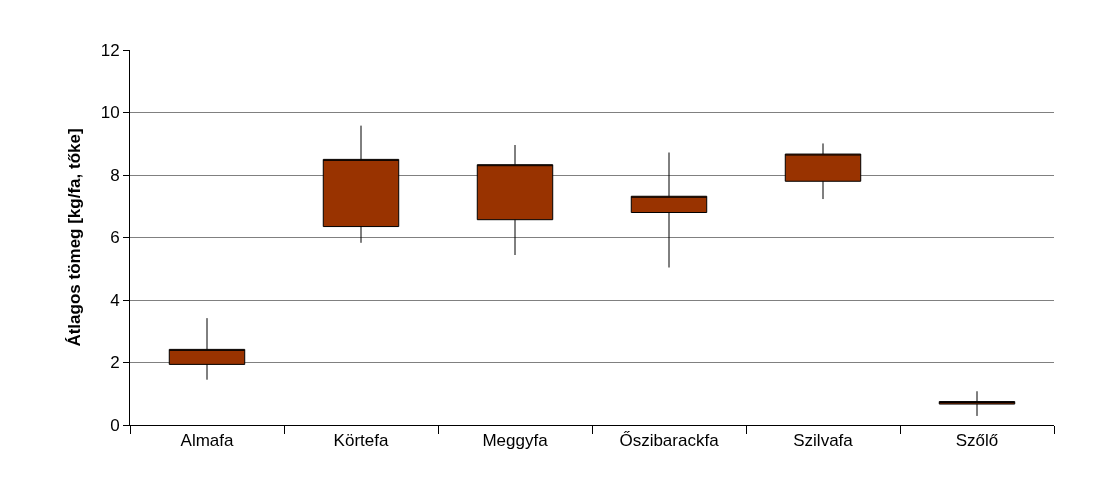 The width and height of the screenshot is (1104, 487). I want to click on x-tick-label: Meggyfa, so click(515, 441).